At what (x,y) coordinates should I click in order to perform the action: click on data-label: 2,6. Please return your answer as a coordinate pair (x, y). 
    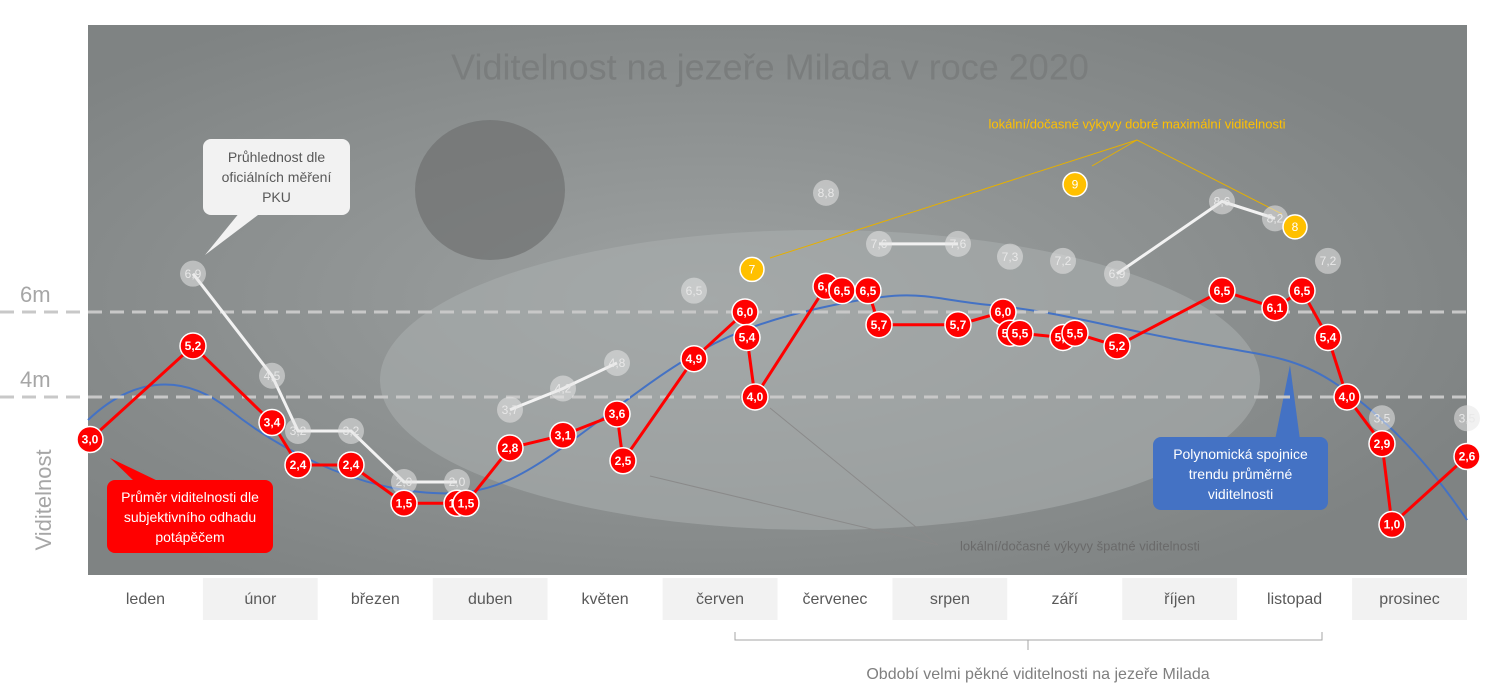
    Looking at the image, I should click on (1467, 457).